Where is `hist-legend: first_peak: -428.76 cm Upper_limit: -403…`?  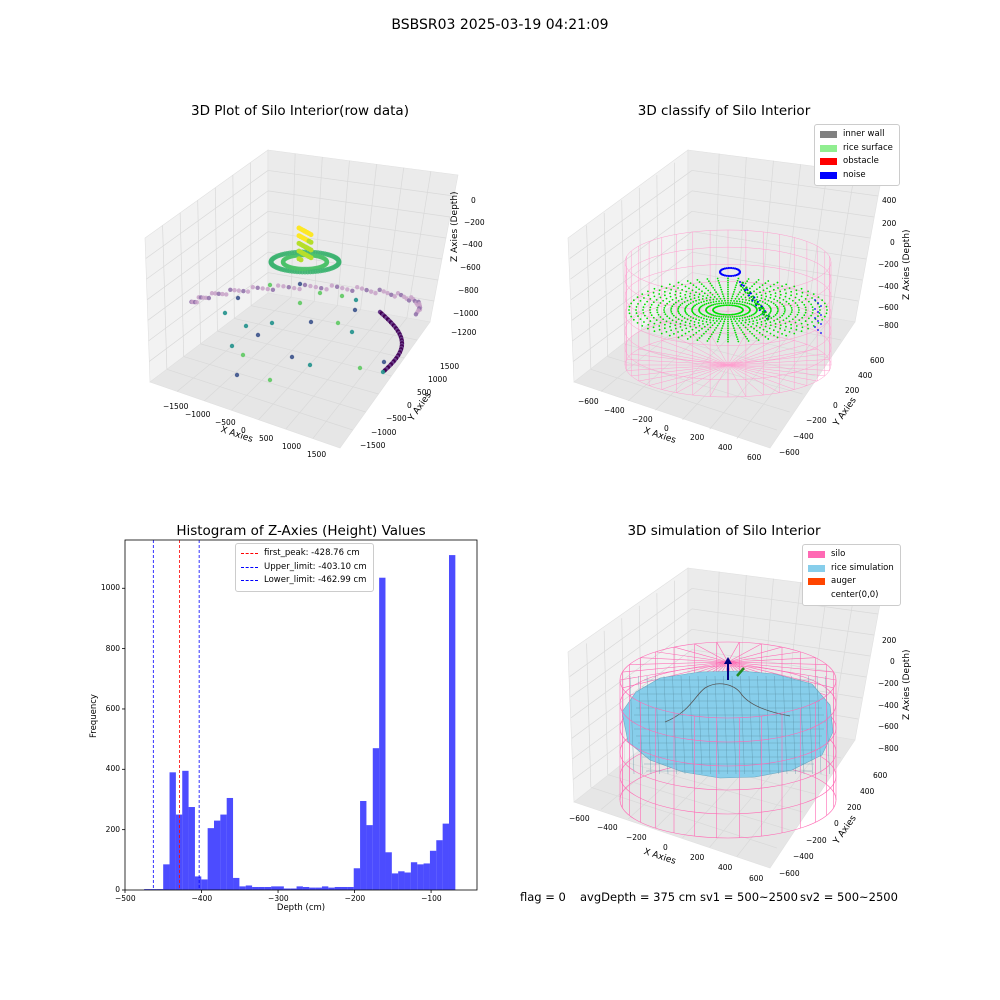
hist-legend: first_peak: -428.76 cm Upper_limit: -403… is located at coordinates (304, 567).